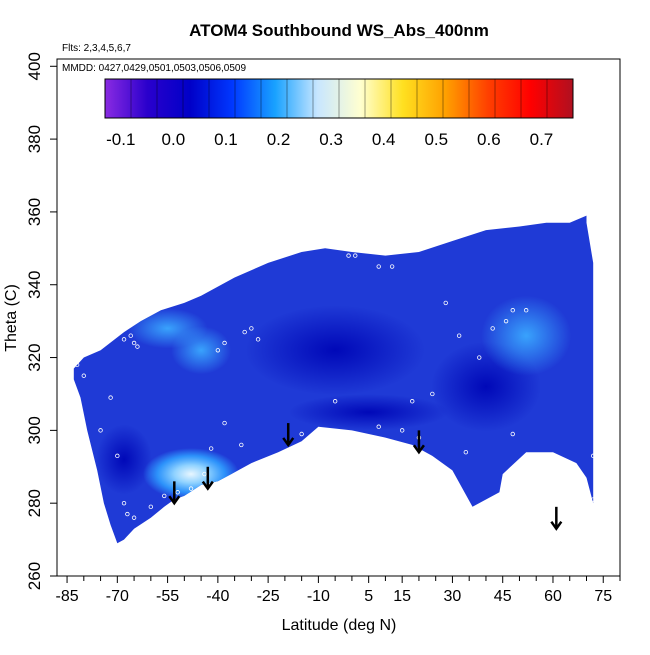 The height and width of the screenshot is (655, 650). What do you see at coordinates (338, 590) in the screenshot?
I see `x-axis: -85 -70 -55 -40 -25 -10 5 15 30 45 60 75` at bounding box center [338, 590].